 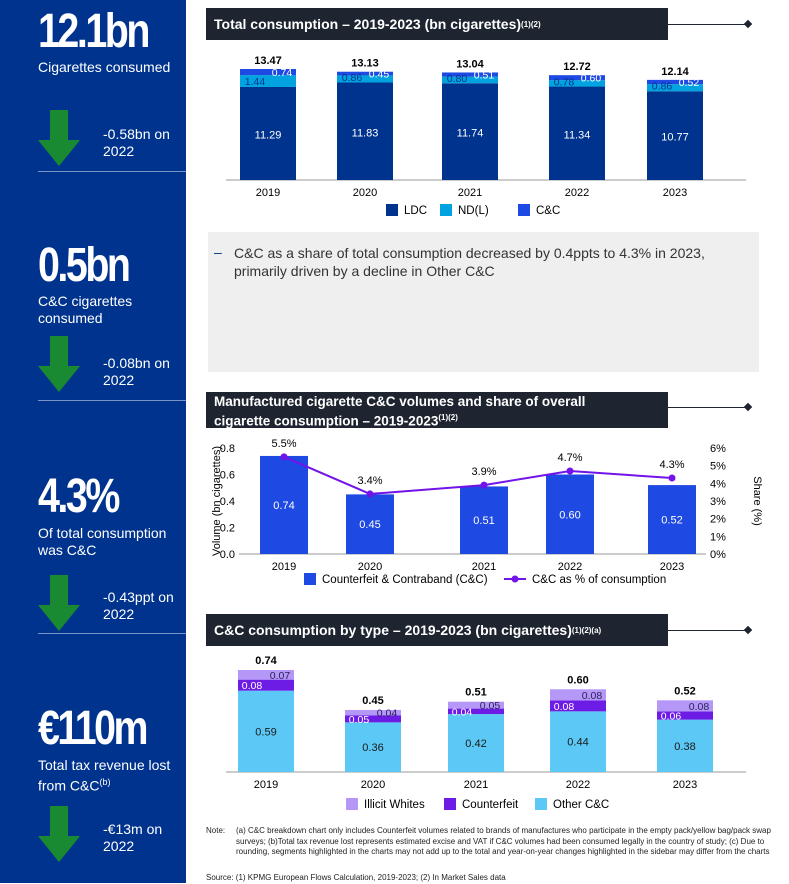 I want to click on y-axis-title-right: Share (%), so click(x=757, y=501).